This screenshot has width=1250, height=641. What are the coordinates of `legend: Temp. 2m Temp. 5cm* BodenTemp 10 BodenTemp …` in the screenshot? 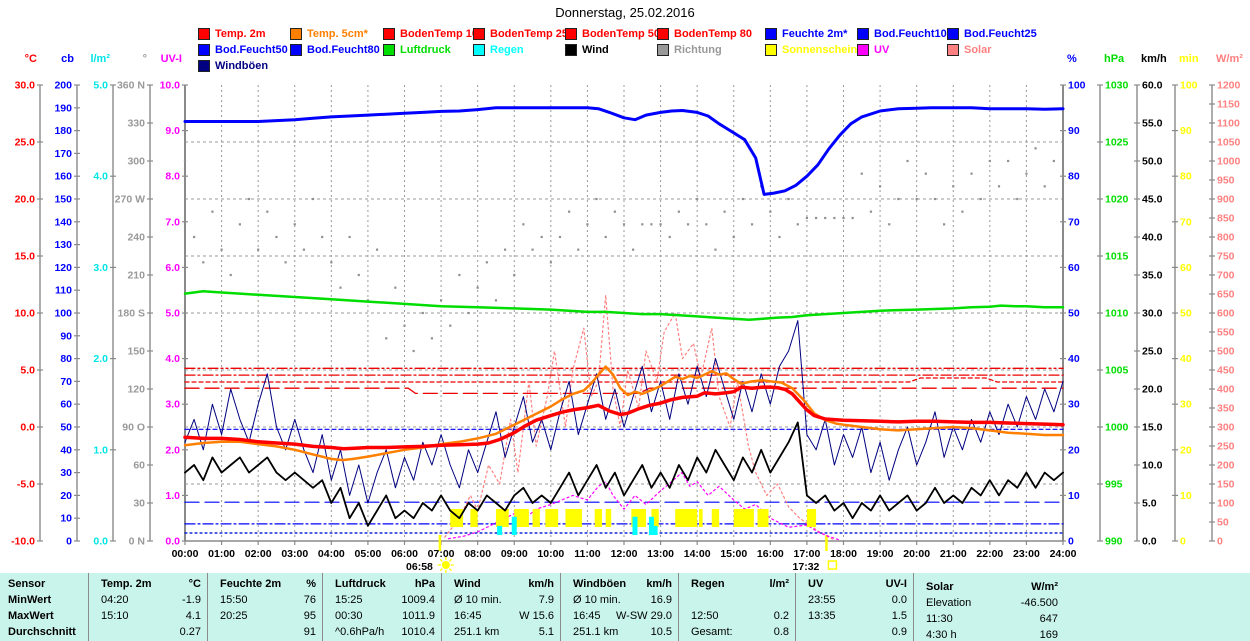 It's located at (625, 37).